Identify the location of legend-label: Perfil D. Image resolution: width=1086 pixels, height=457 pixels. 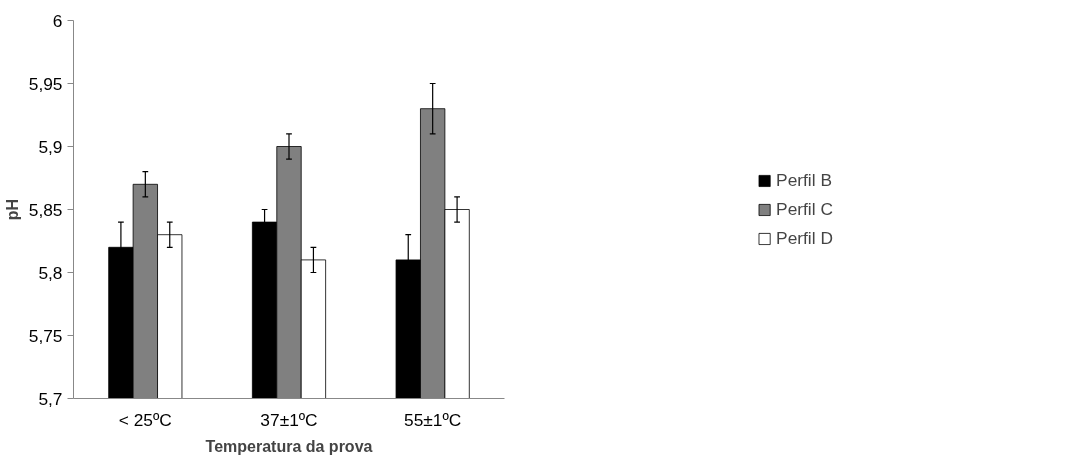
(804, 238).